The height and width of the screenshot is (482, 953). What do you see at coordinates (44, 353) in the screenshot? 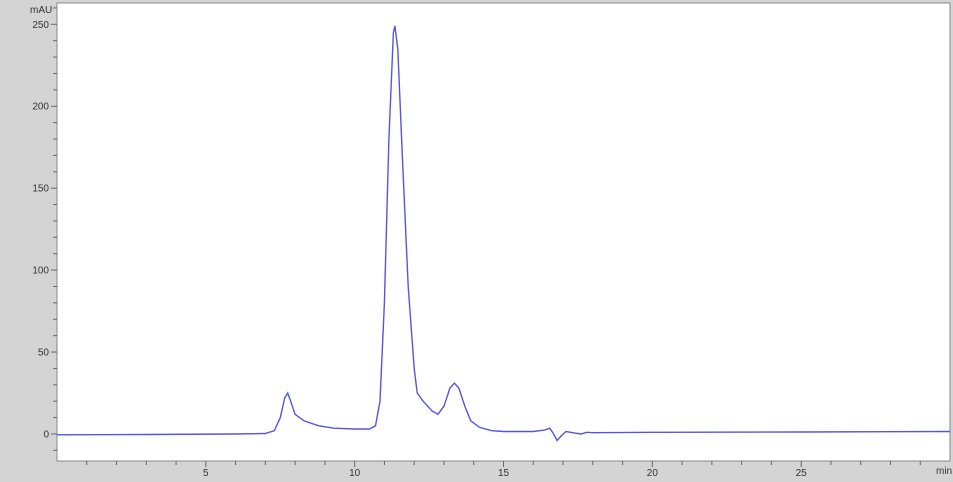
I see `y-tick-label: 50` at bounding box center [44, 353].